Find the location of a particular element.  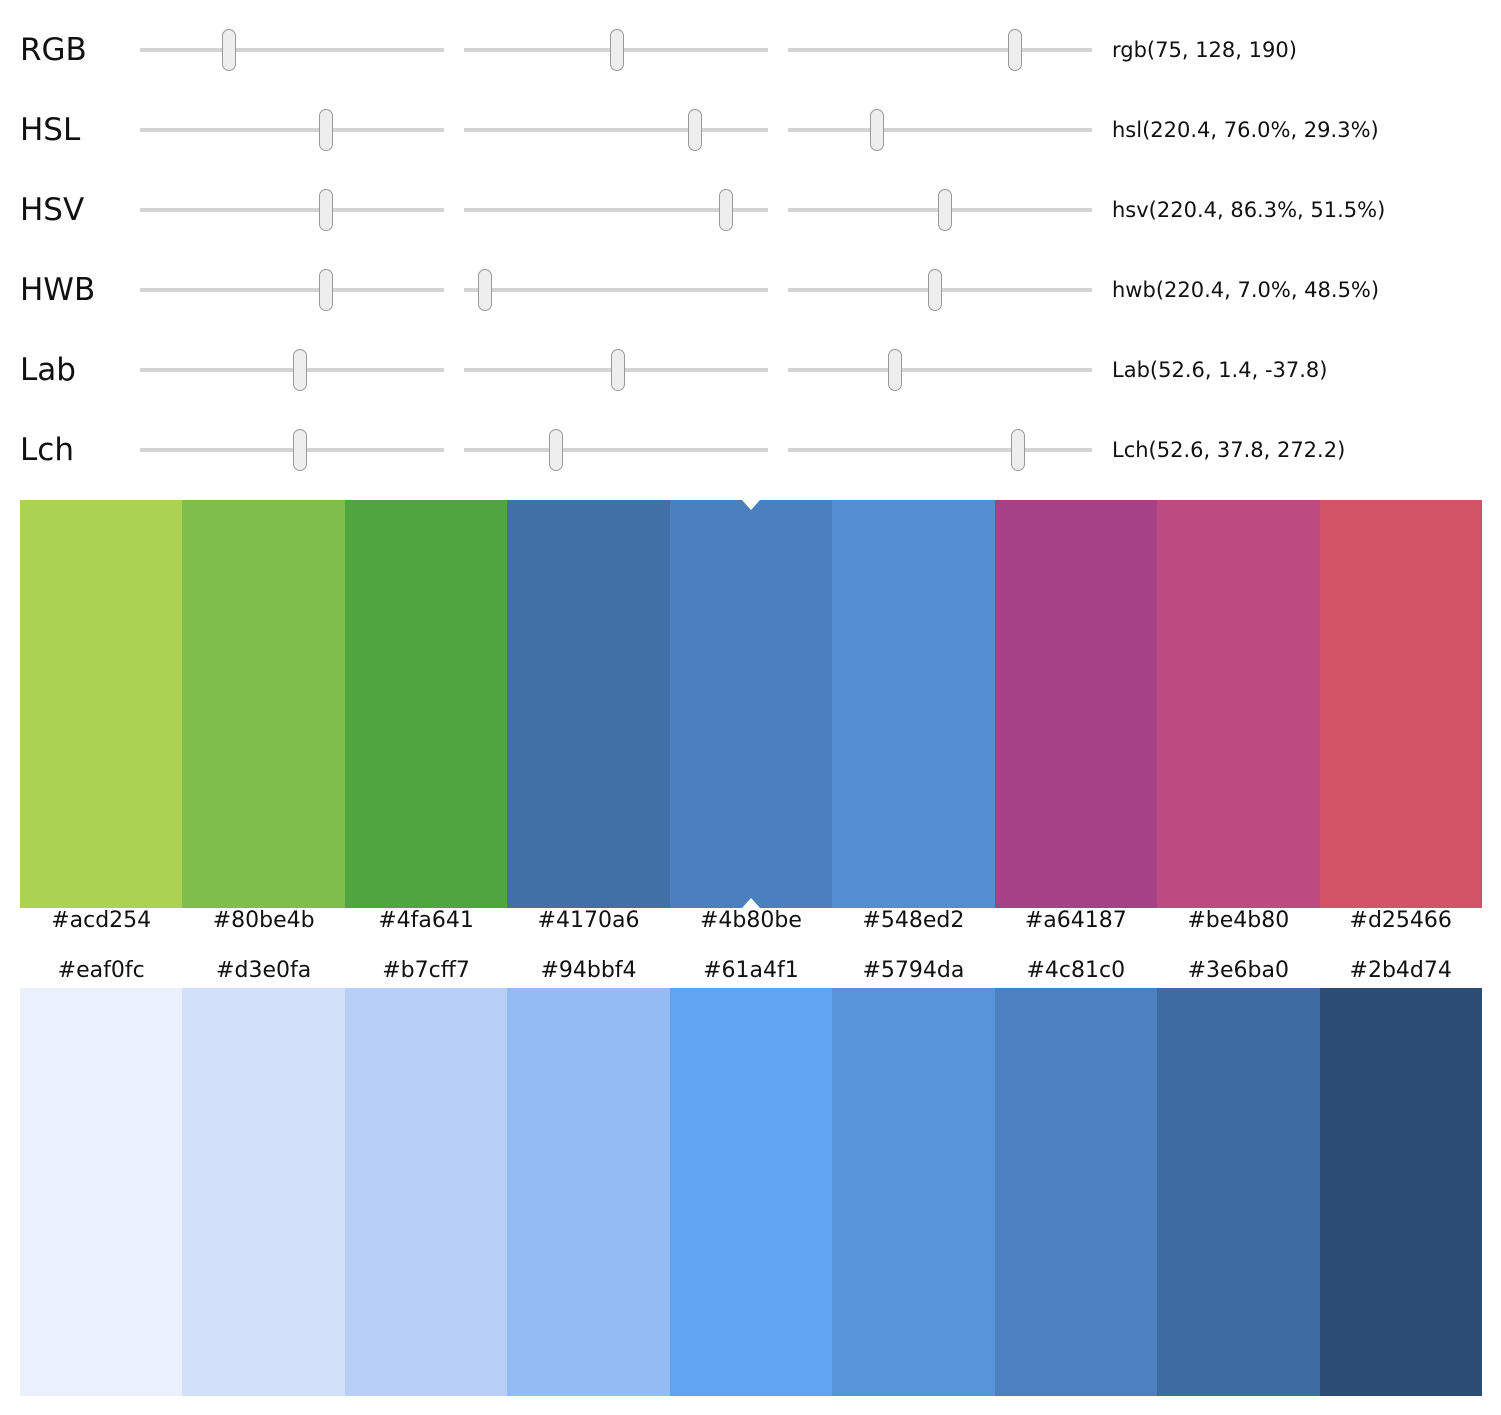

model-label: HSL is located at coordinates (50, 130).